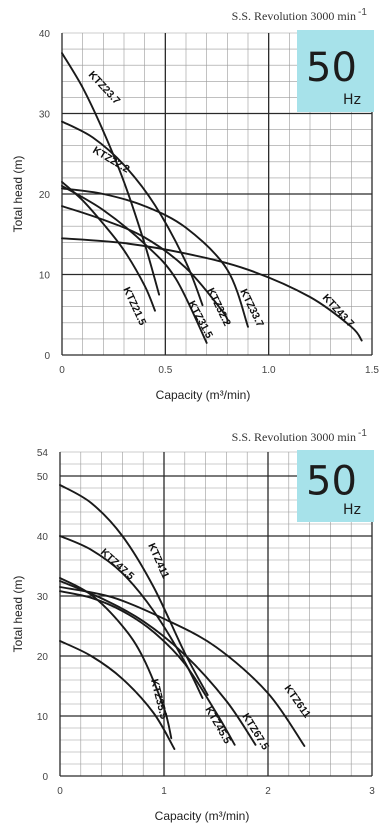 This screenshot has width=384, height=828. I want to click on x-tick-label: 0.5, so click(165, 370).